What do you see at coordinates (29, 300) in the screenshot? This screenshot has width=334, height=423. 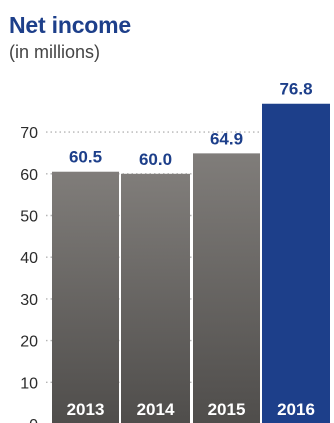 I see `y-tick-label: 30` at bounding box center [29, 300].